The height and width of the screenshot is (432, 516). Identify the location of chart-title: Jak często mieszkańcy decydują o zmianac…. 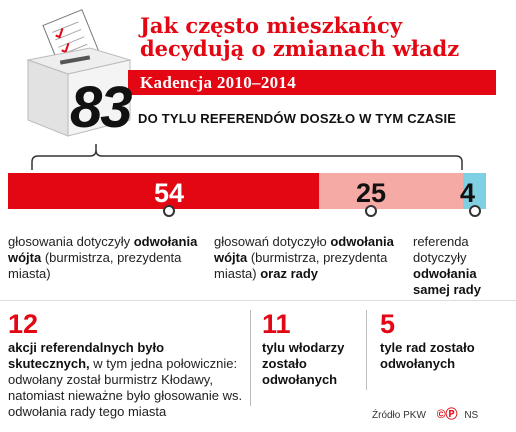
(300, 37).